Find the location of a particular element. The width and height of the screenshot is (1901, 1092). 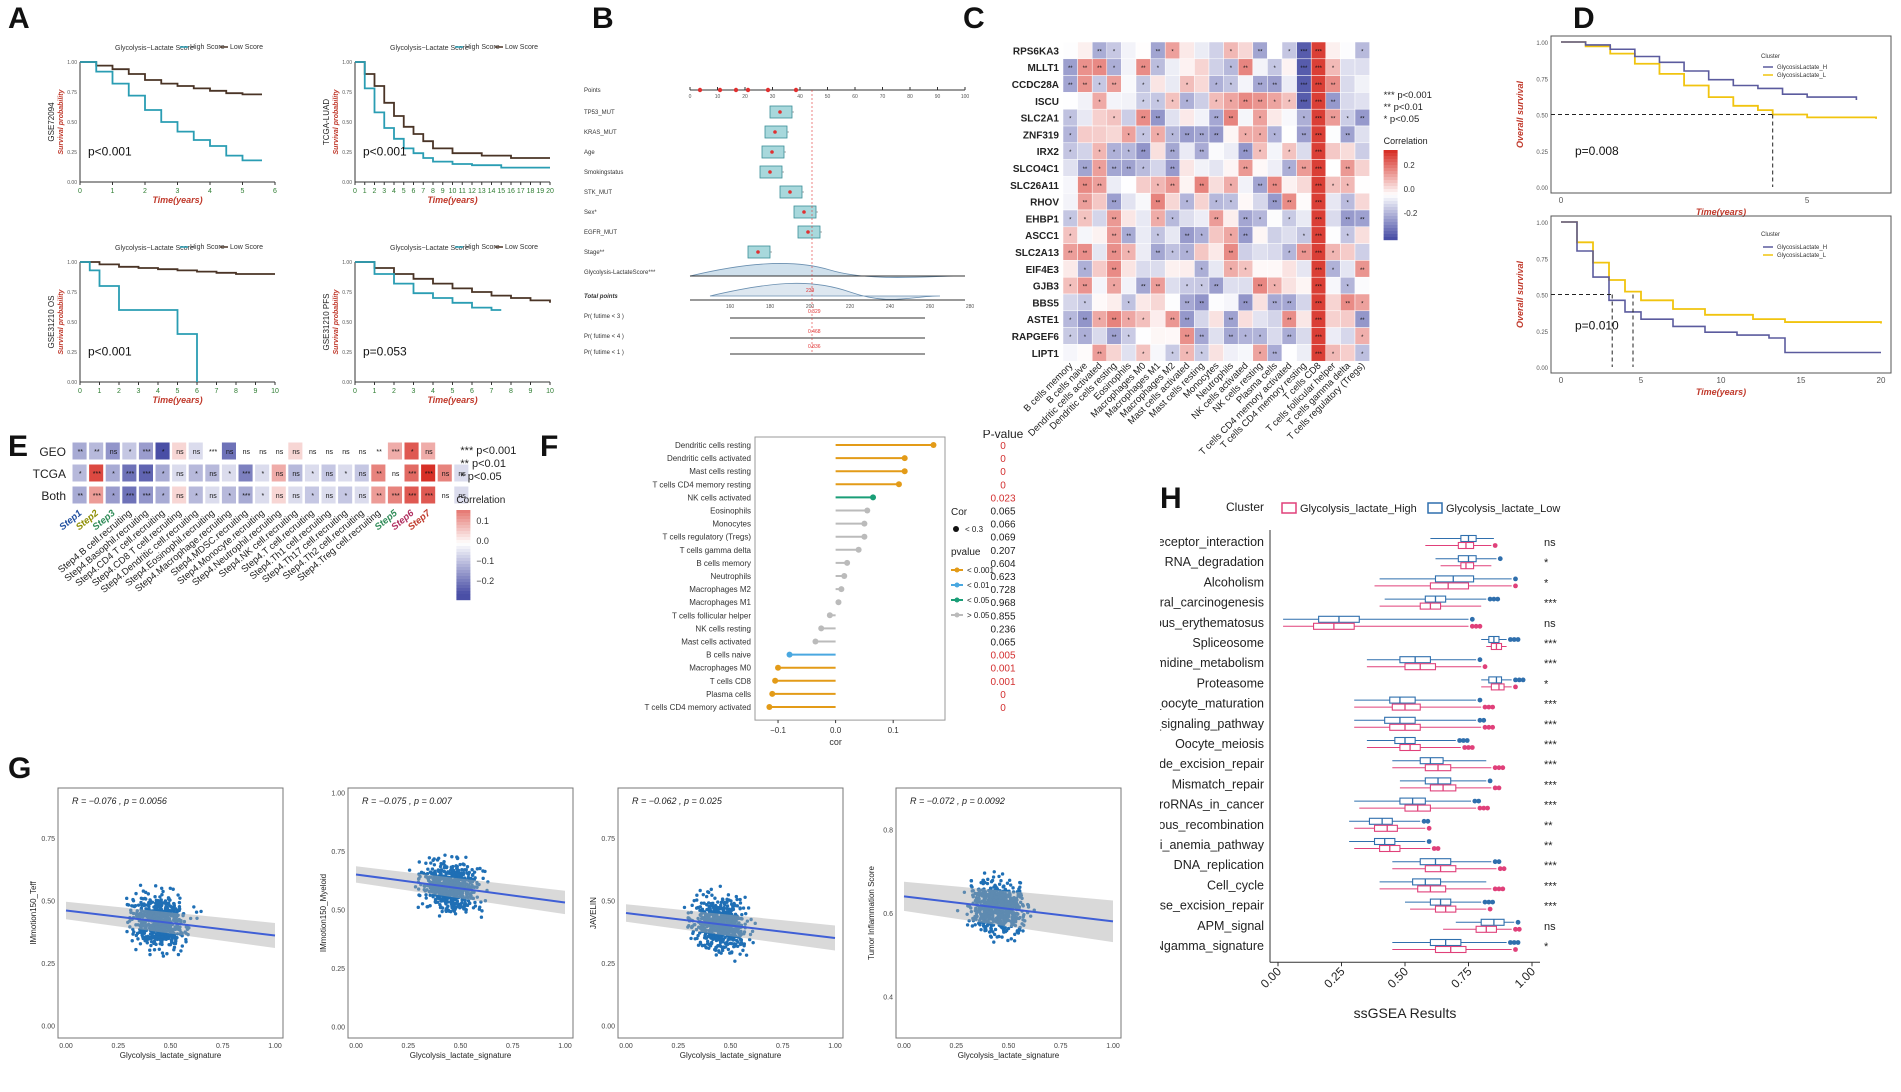

x-tick-label: 0.50 is located at coordinates (1009, 1046).